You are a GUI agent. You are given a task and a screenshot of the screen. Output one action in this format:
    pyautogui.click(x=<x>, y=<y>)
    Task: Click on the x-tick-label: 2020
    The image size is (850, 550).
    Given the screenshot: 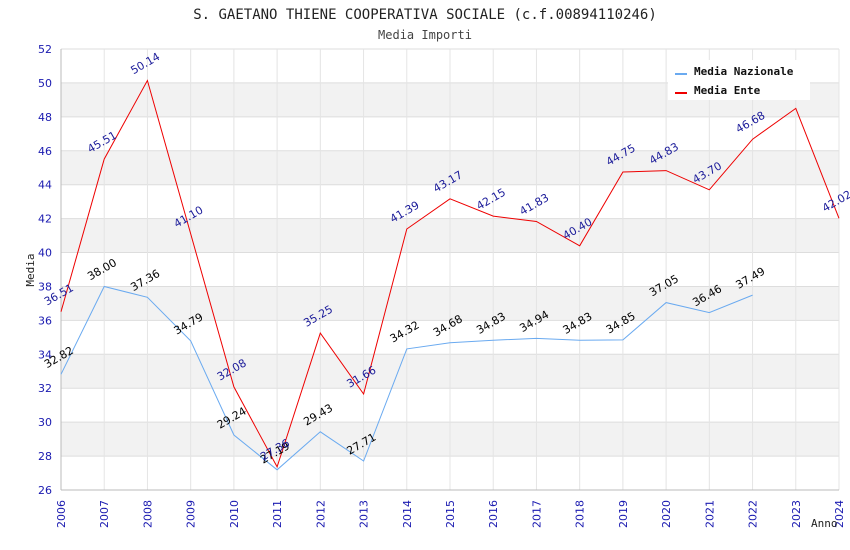 What is the action you would take?
    pyautogui.click(x=666, y=514)
    